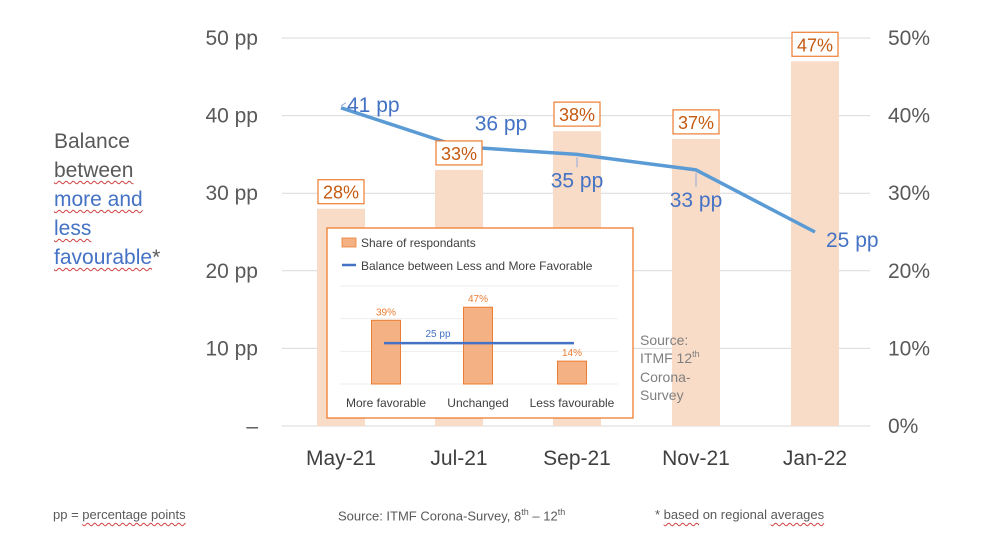 This screenshot has height=550, width=1000. Describe the element at coordinates (430, 516) in the screenshot. I see `footer-source-text: Source: ITMF Corona-Survey, 8` at that location.